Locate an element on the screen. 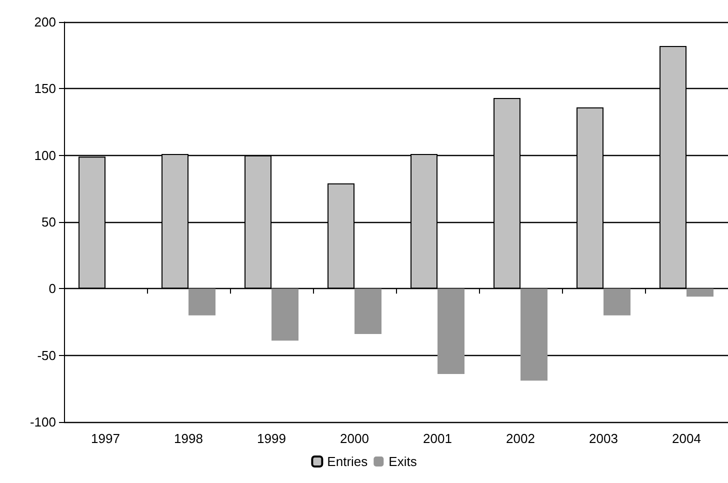  x-tick-label: 2003 is located at coordinates (603, 438).